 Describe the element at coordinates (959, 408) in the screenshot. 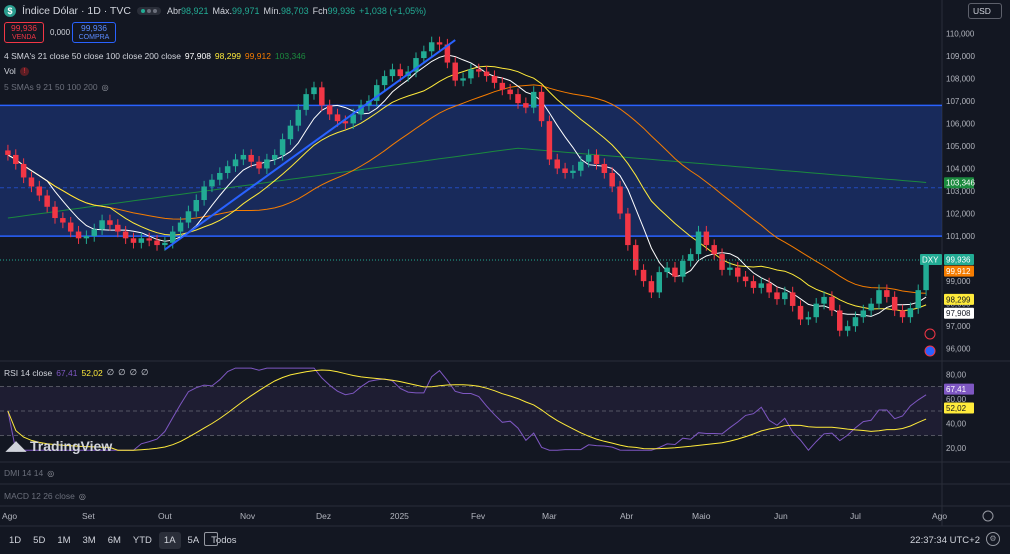

I see `rsi-tag` at that location.